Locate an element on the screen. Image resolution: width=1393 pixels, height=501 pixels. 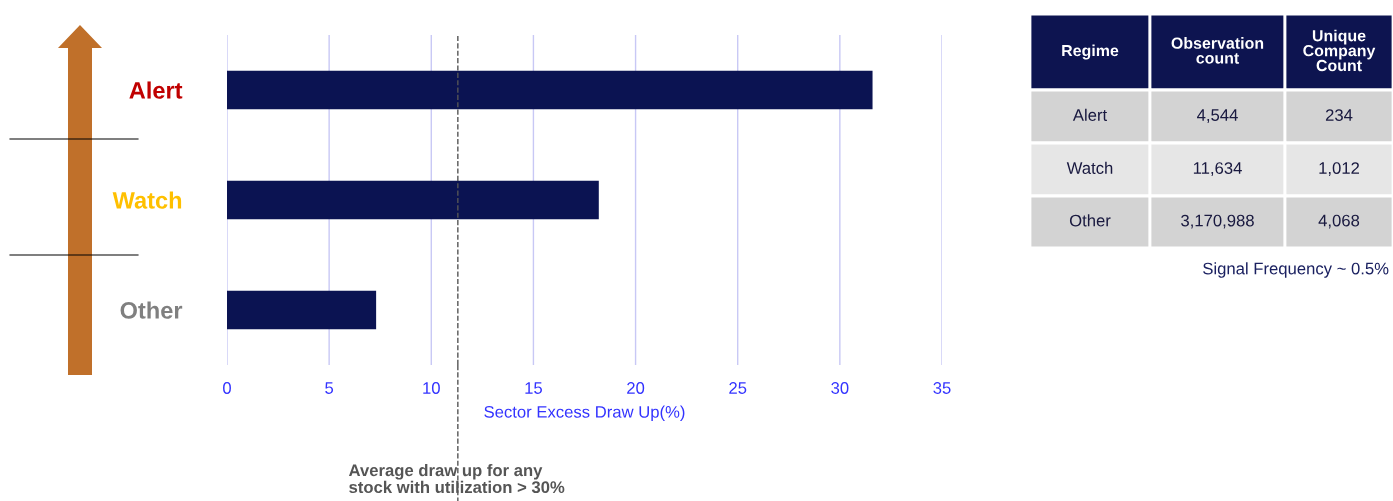
x-tick-label: 0 is located at coordinates (227, 388).